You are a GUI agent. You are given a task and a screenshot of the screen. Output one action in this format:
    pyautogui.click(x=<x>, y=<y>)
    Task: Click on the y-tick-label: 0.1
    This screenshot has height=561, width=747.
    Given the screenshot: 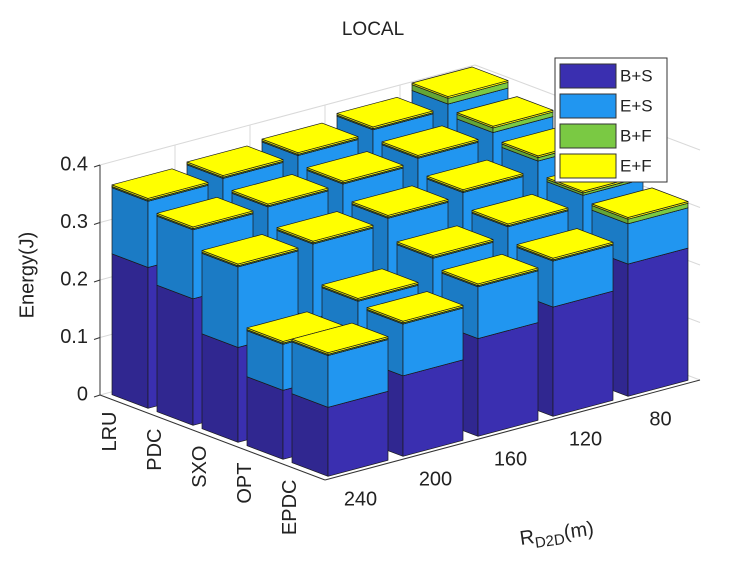 What is the action you would take?
    pyautogui.click(x=74, y=337)
    